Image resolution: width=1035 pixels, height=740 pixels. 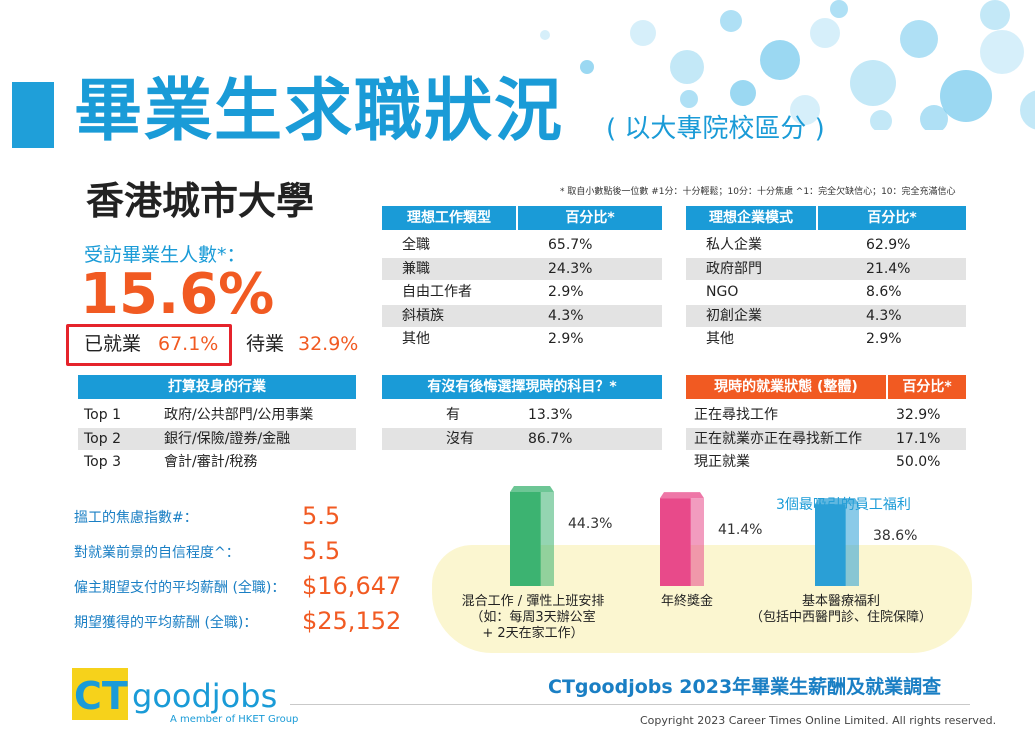 What do you see at coordinates (352, 586) in the screenshot?
I see `metric-value: $16,647` at bounding box center [352, 586].